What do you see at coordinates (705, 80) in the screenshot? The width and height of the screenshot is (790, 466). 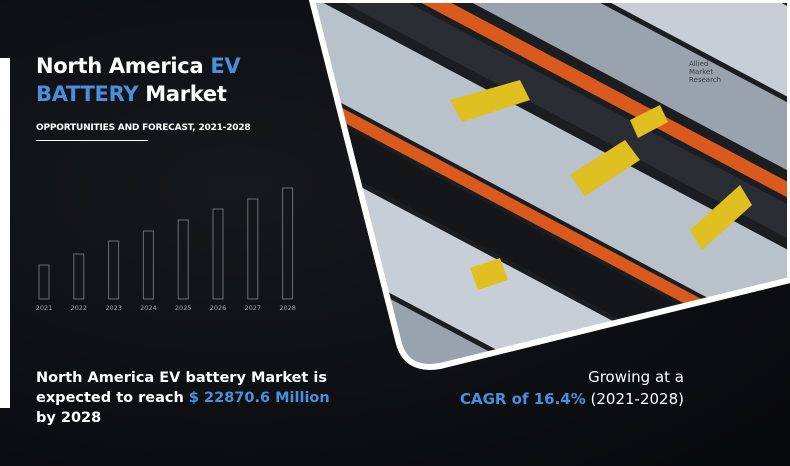 I see `logo-line: Research` at bounding box center [705, 80].